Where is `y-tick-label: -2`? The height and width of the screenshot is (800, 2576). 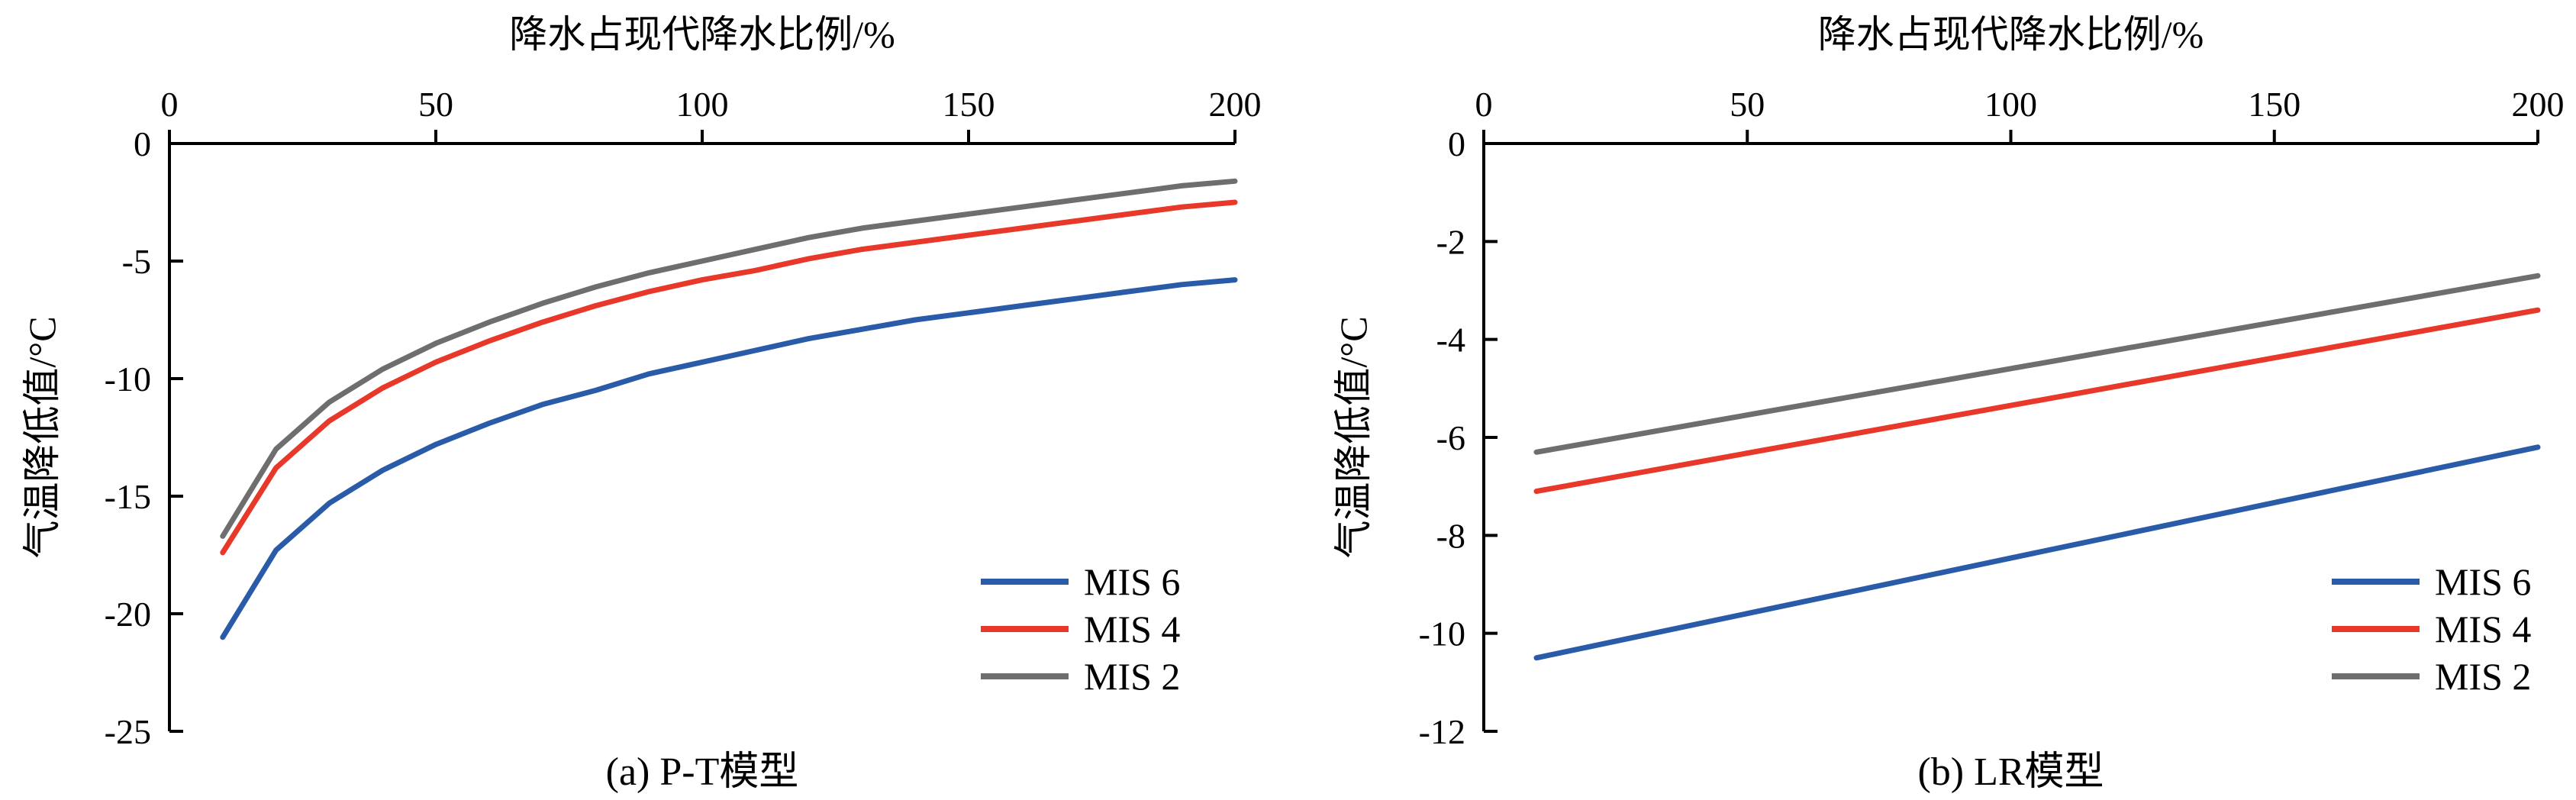 y-tick-label: -2 is located at coordinates (1450, 242).